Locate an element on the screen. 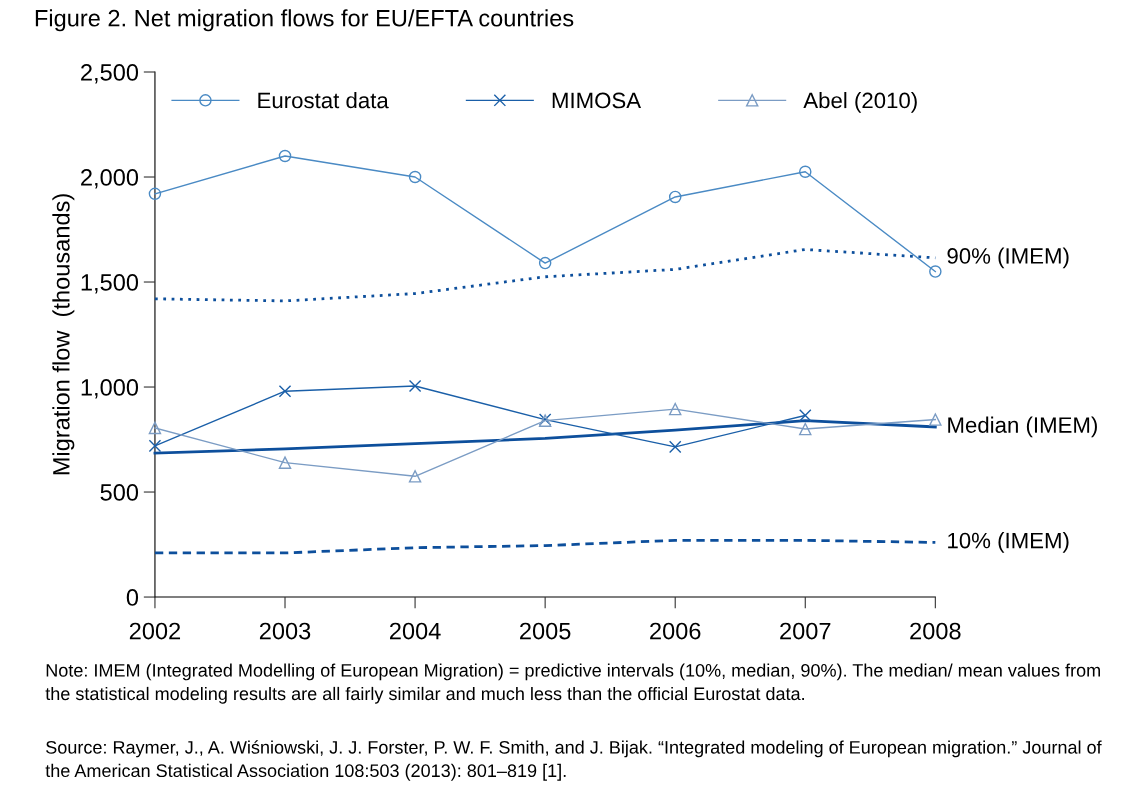 Image resolution: width=1131 pixels, height=809 pixels. x-tick-label: 2006 is located at coordinates (675, 631).